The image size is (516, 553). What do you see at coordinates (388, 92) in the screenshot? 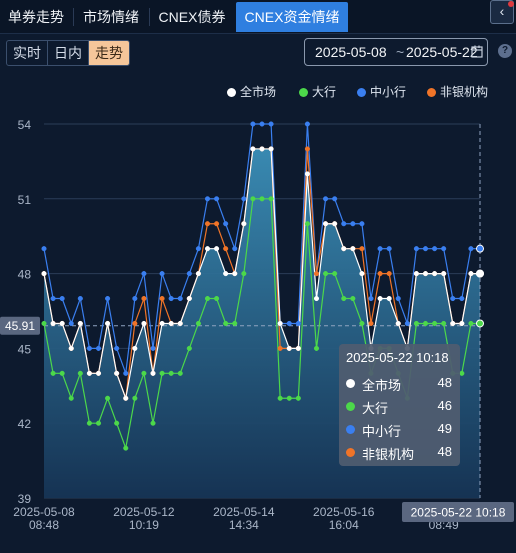
I see `legend-label: 中小行` at bounding box center [388, 92].